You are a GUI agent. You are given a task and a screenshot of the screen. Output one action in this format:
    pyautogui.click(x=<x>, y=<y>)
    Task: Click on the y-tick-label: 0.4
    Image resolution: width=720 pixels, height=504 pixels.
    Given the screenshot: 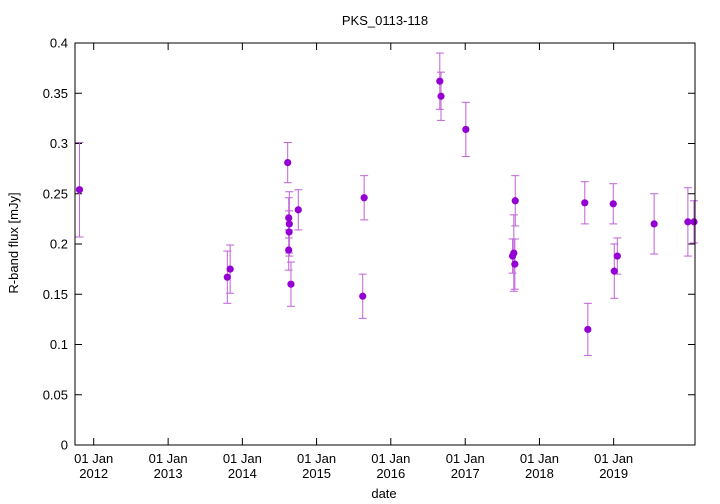 What is the action you would take?
    pyautogui.click(x=59, y=43)
    